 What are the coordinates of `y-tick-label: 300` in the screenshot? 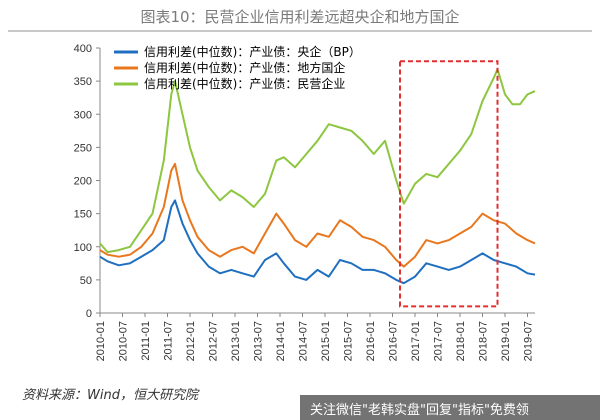 It's located at (83, 115).